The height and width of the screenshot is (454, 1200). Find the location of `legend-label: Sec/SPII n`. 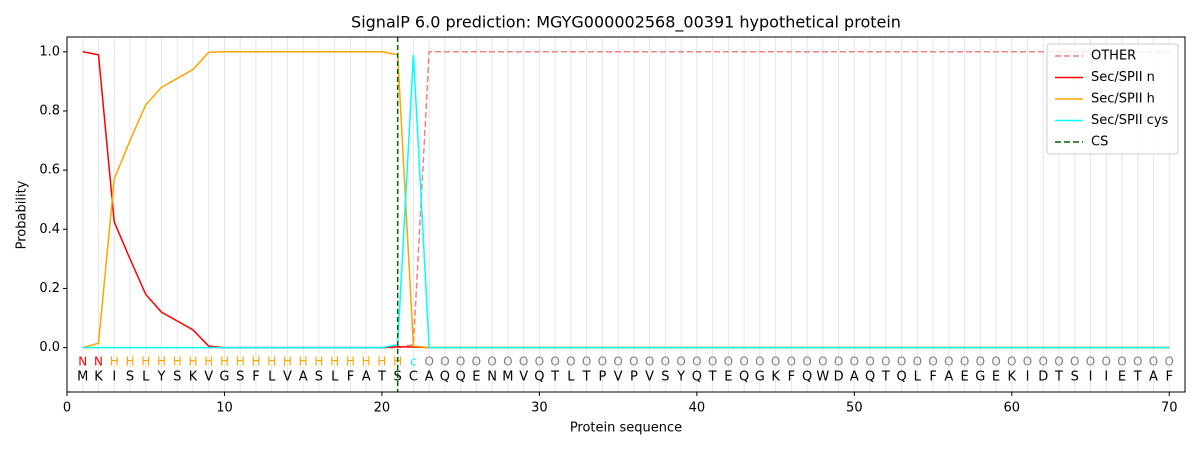

legend-label: Sec/SPII n is located at coordinates (1123, 77).